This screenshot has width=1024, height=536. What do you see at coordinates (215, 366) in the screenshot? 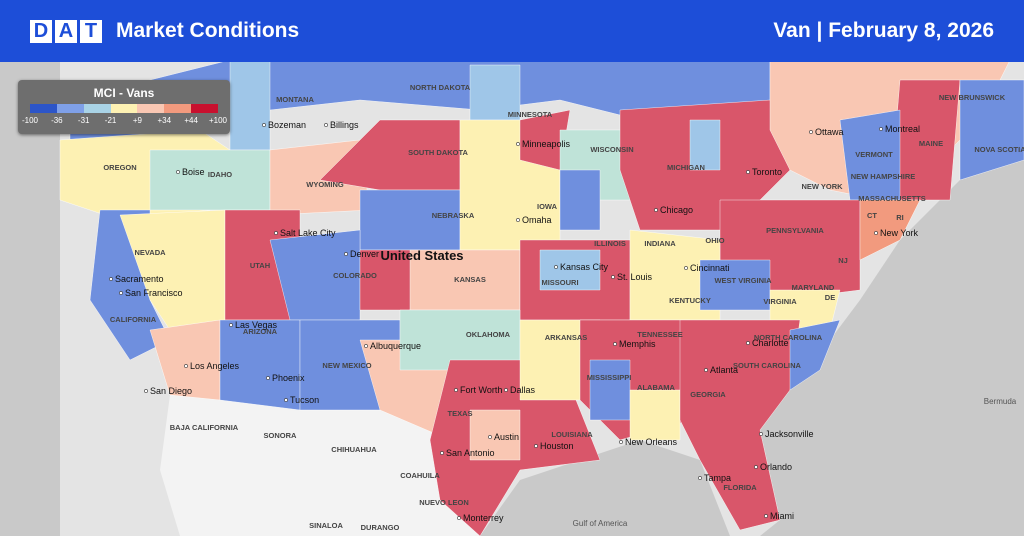
I see `city-label: Los Angeles` at bounding box center [215, 366].